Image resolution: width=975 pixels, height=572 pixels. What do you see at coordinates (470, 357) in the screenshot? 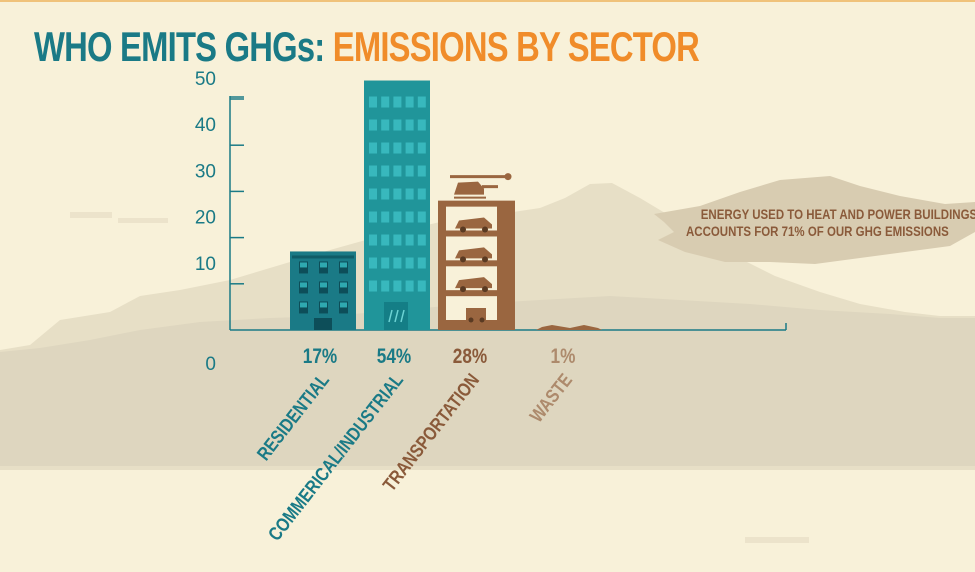
I see `percent-label: 28%` at bounding box center [470, 357].